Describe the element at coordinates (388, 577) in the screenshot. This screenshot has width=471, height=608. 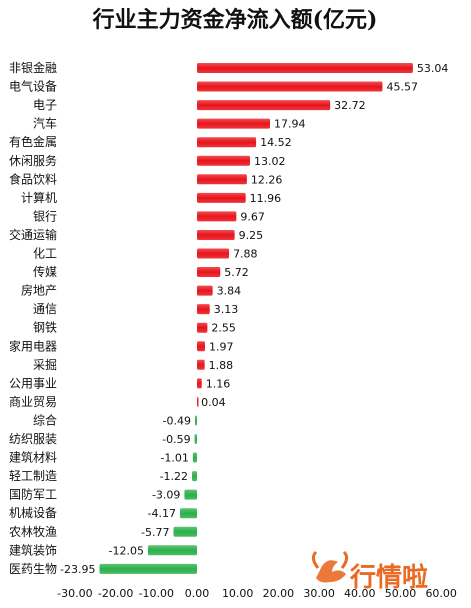
I see `watermark-text: 行情啦` at that location.